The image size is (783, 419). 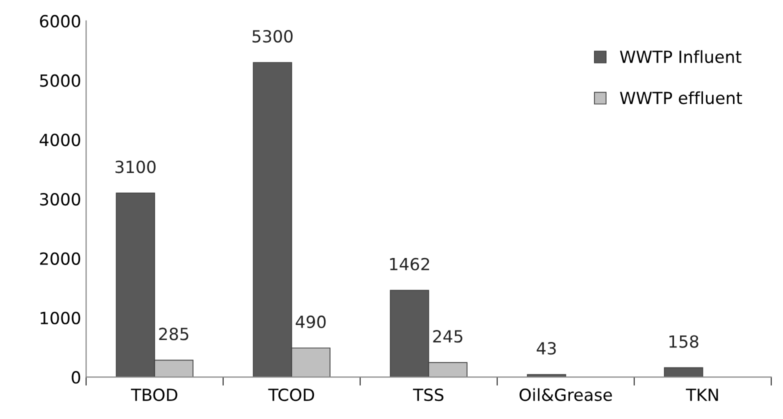 What do you see at coordinates (272, 36) in the screenshot?
I see `data-label: 5300` at bounding box center [272, 36].